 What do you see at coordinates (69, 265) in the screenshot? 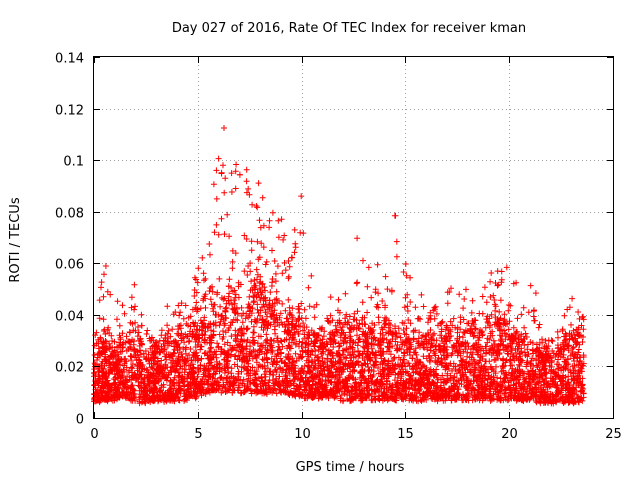
I see `y-tick-label: 0.06` at bounding box center [69, 265].